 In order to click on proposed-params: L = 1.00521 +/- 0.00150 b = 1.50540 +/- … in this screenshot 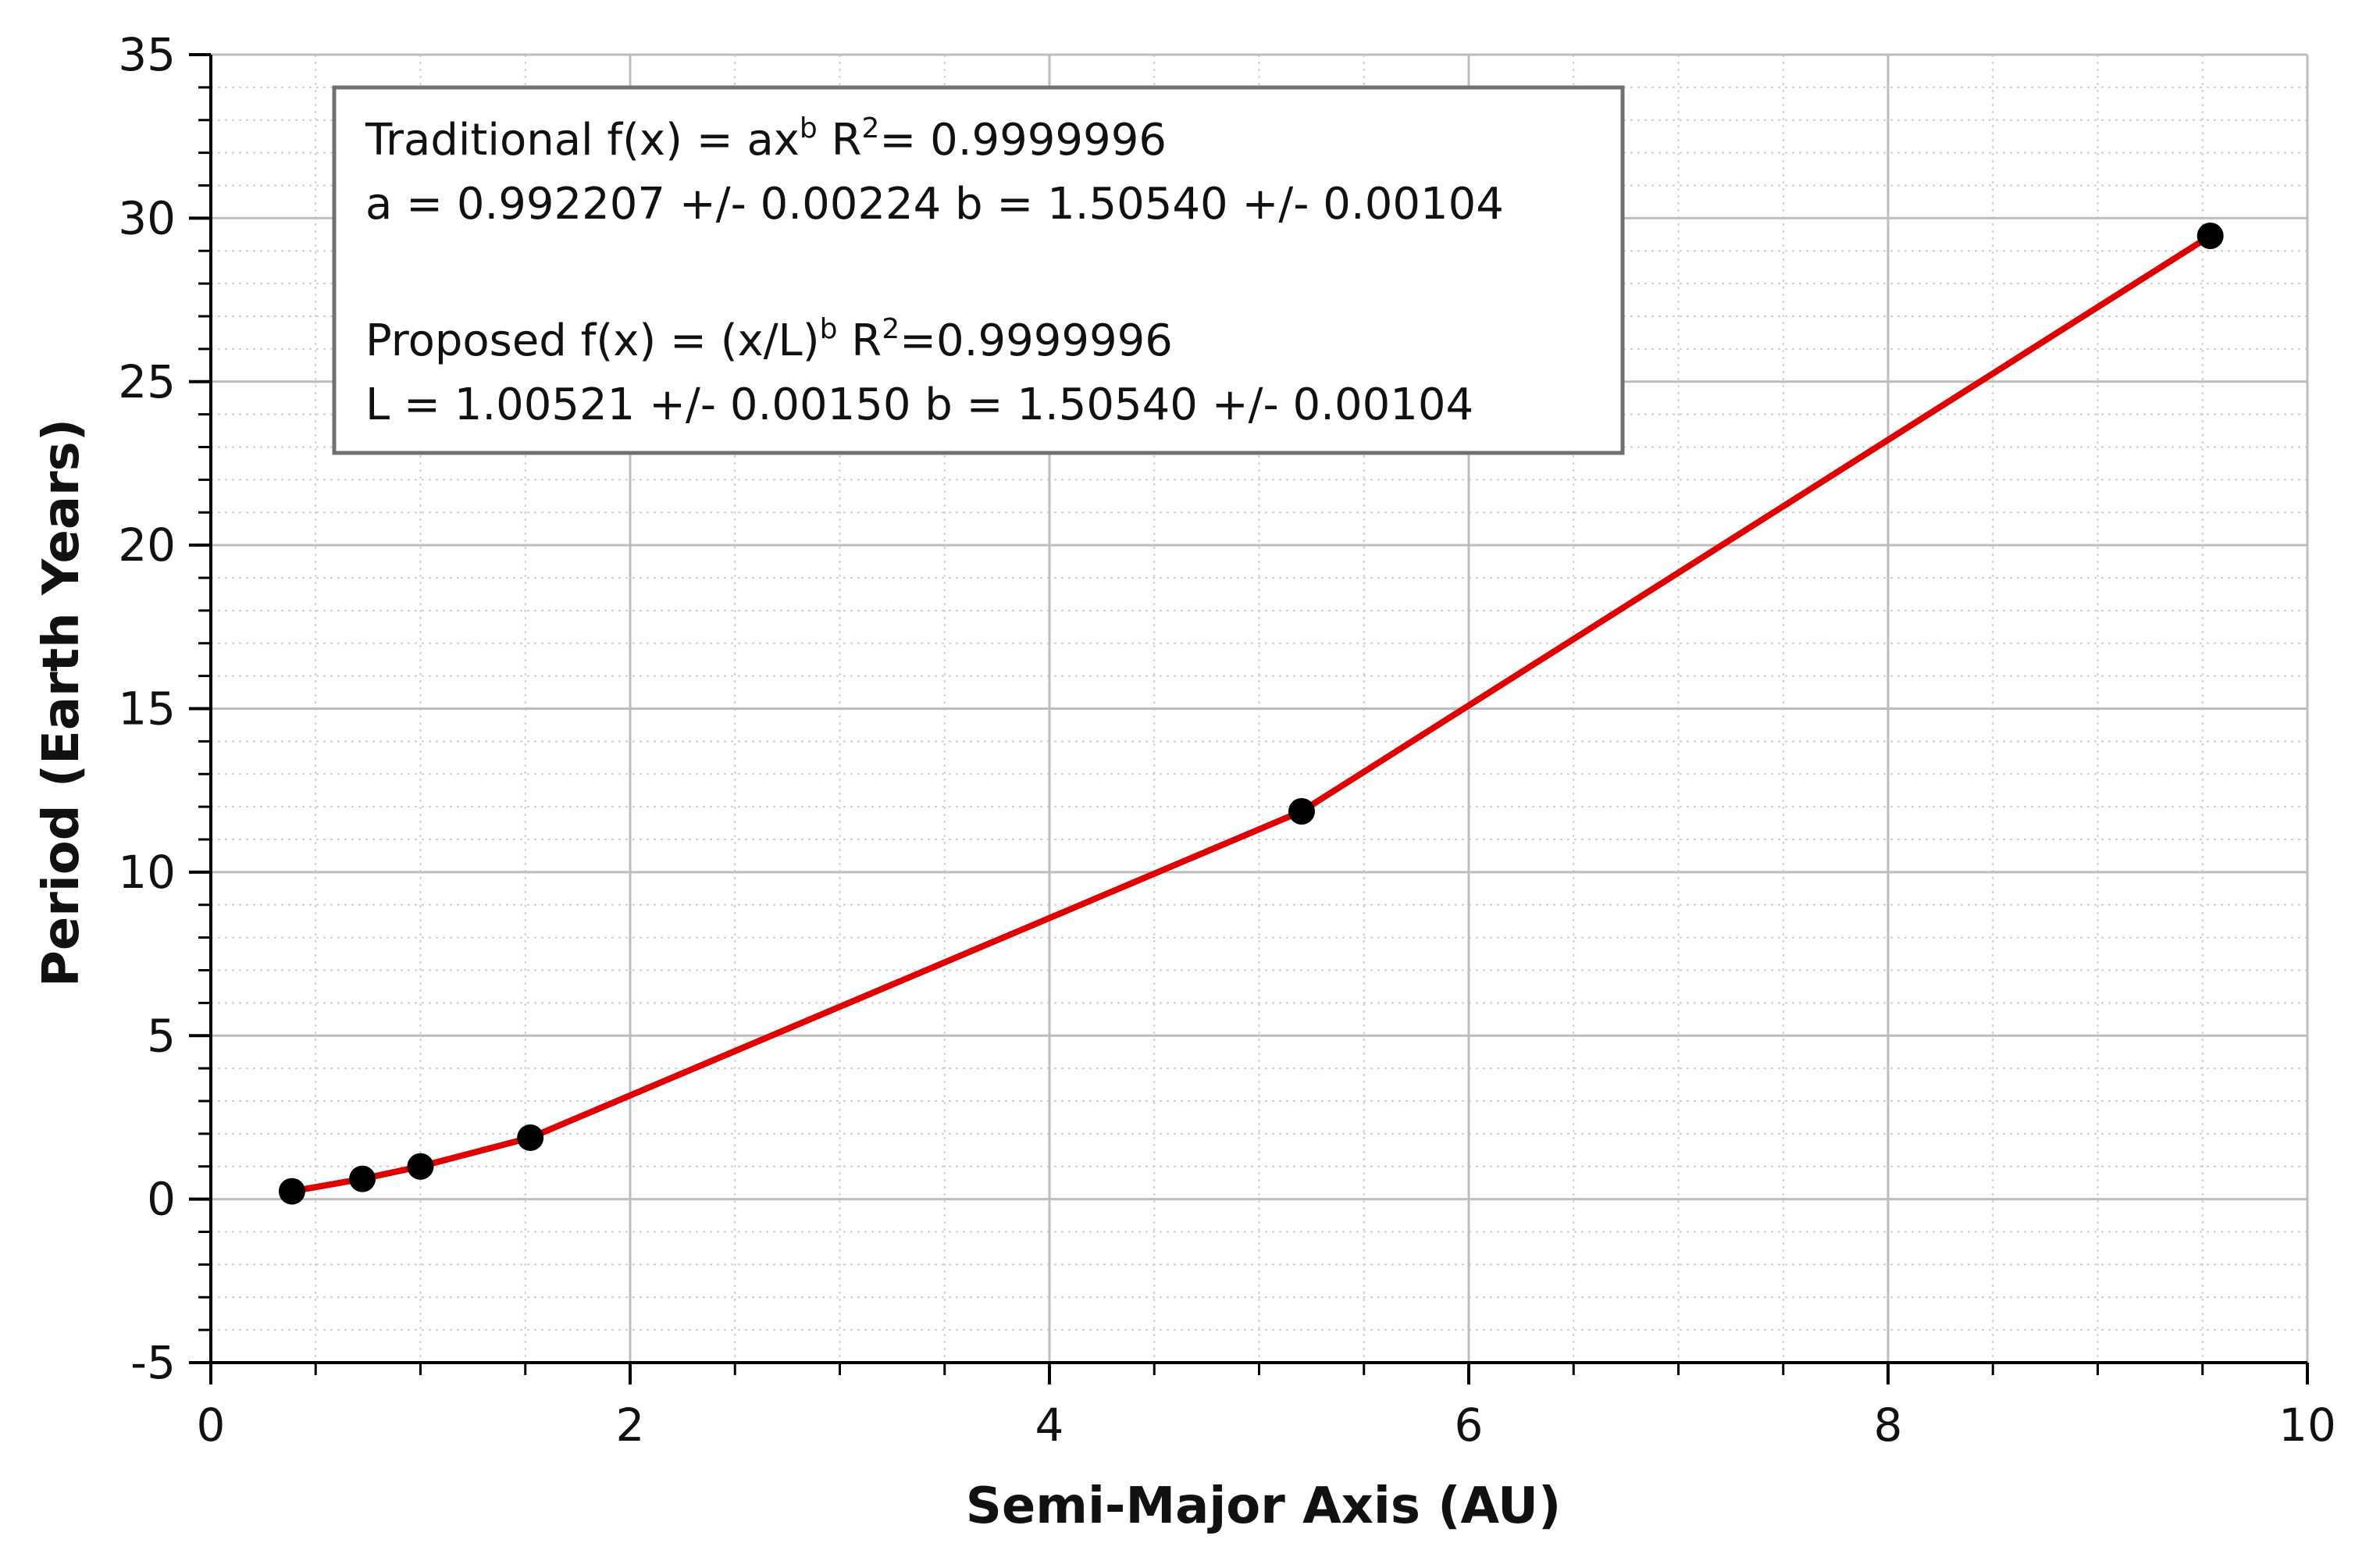, I will do `click(919, 405)`.